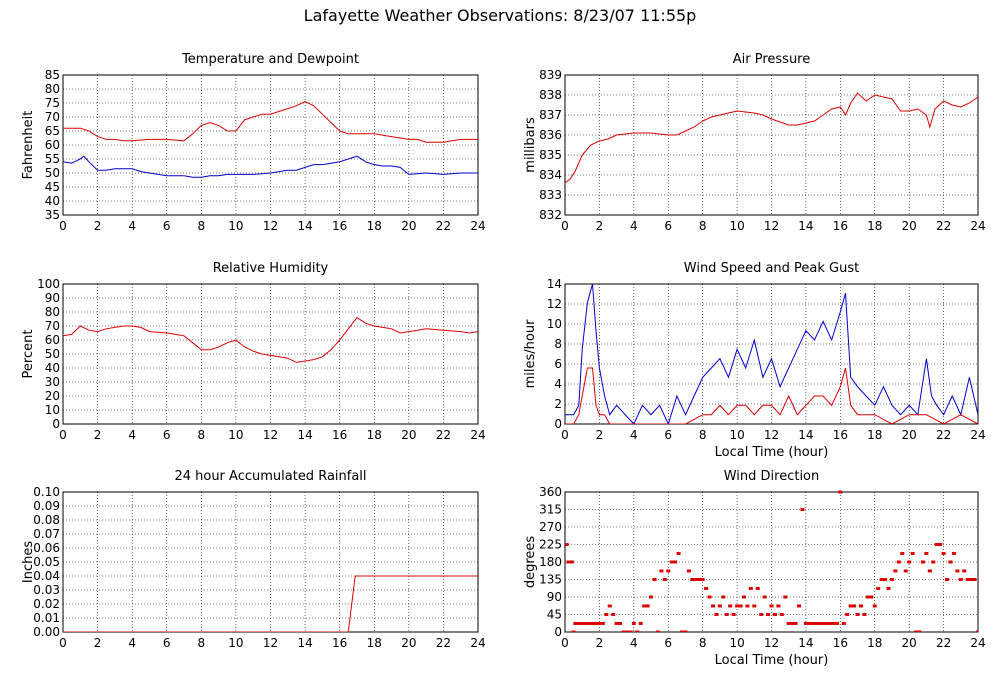 This screenshot has height=680, width=1000. Describe the element at coordinates (46, 506) in the screenshot. I see `rainfall-ytick-label: 0.09` at that location.